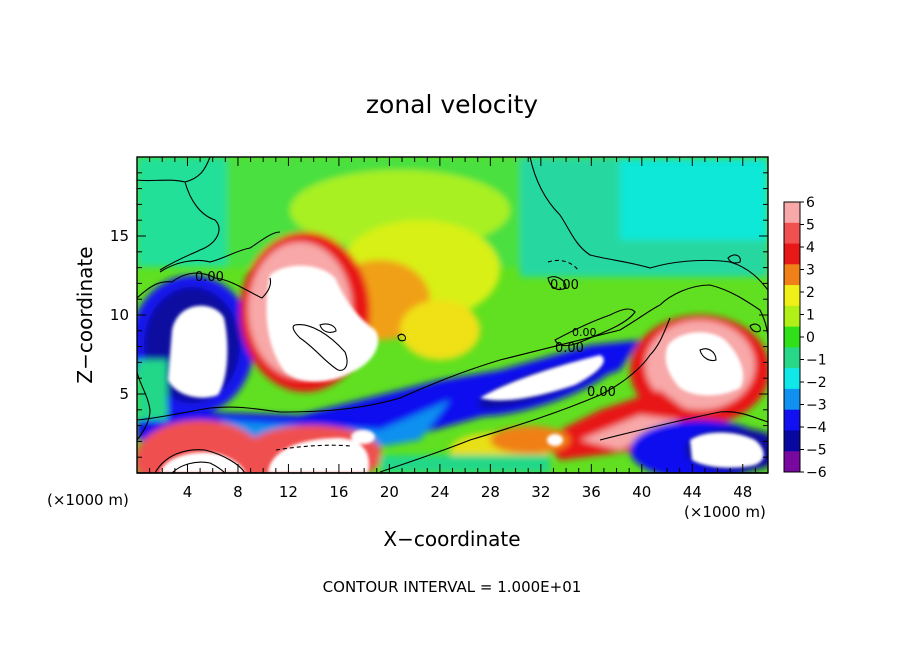  I want to click on x-tick-label: 32, so click(540, 492).